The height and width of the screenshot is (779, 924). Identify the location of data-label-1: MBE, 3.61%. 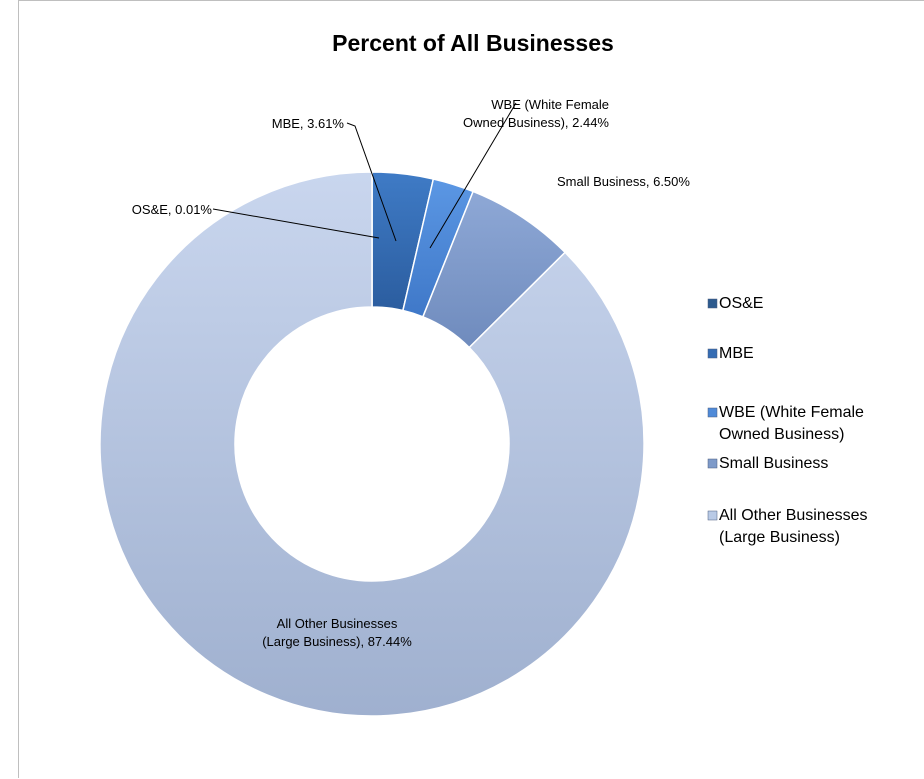
(308, 123).